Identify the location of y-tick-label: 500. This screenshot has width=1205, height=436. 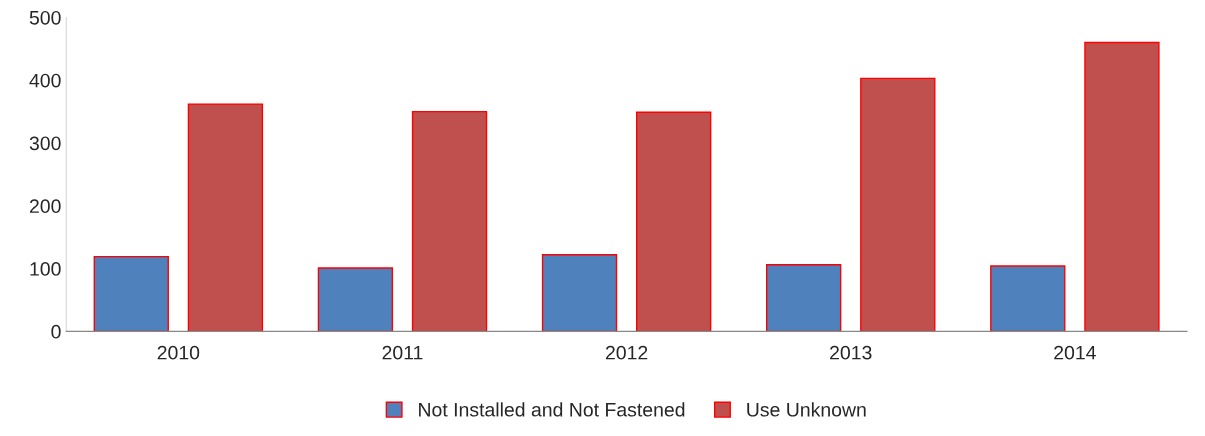
(45, 17).